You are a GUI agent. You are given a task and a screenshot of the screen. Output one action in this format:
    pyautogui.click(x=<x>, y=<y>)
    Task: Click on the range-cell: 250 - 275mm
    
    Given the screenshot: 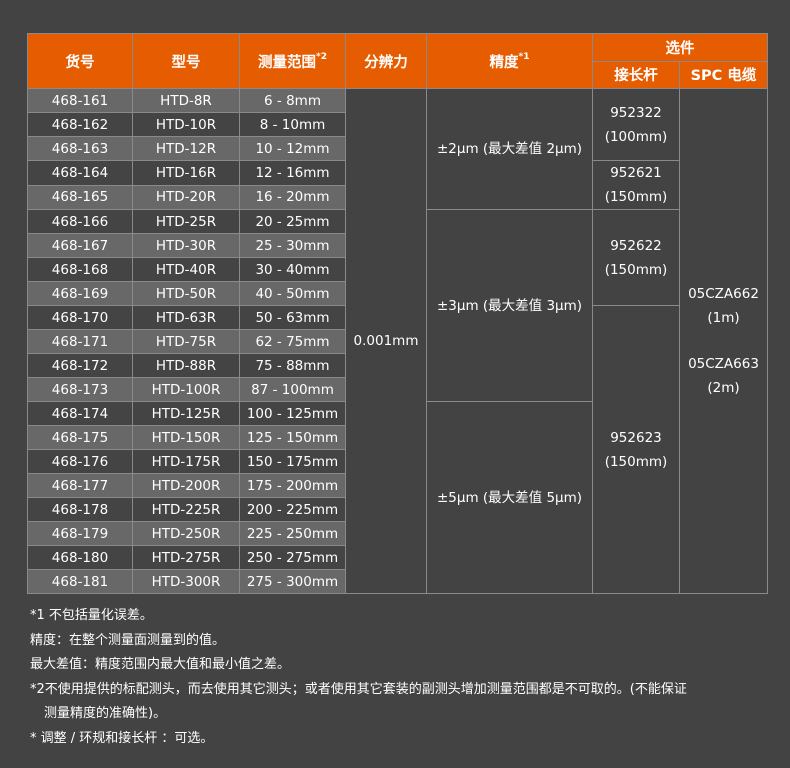 What is the action you would take?
    pyautogui.click(x=292, y=557)
    